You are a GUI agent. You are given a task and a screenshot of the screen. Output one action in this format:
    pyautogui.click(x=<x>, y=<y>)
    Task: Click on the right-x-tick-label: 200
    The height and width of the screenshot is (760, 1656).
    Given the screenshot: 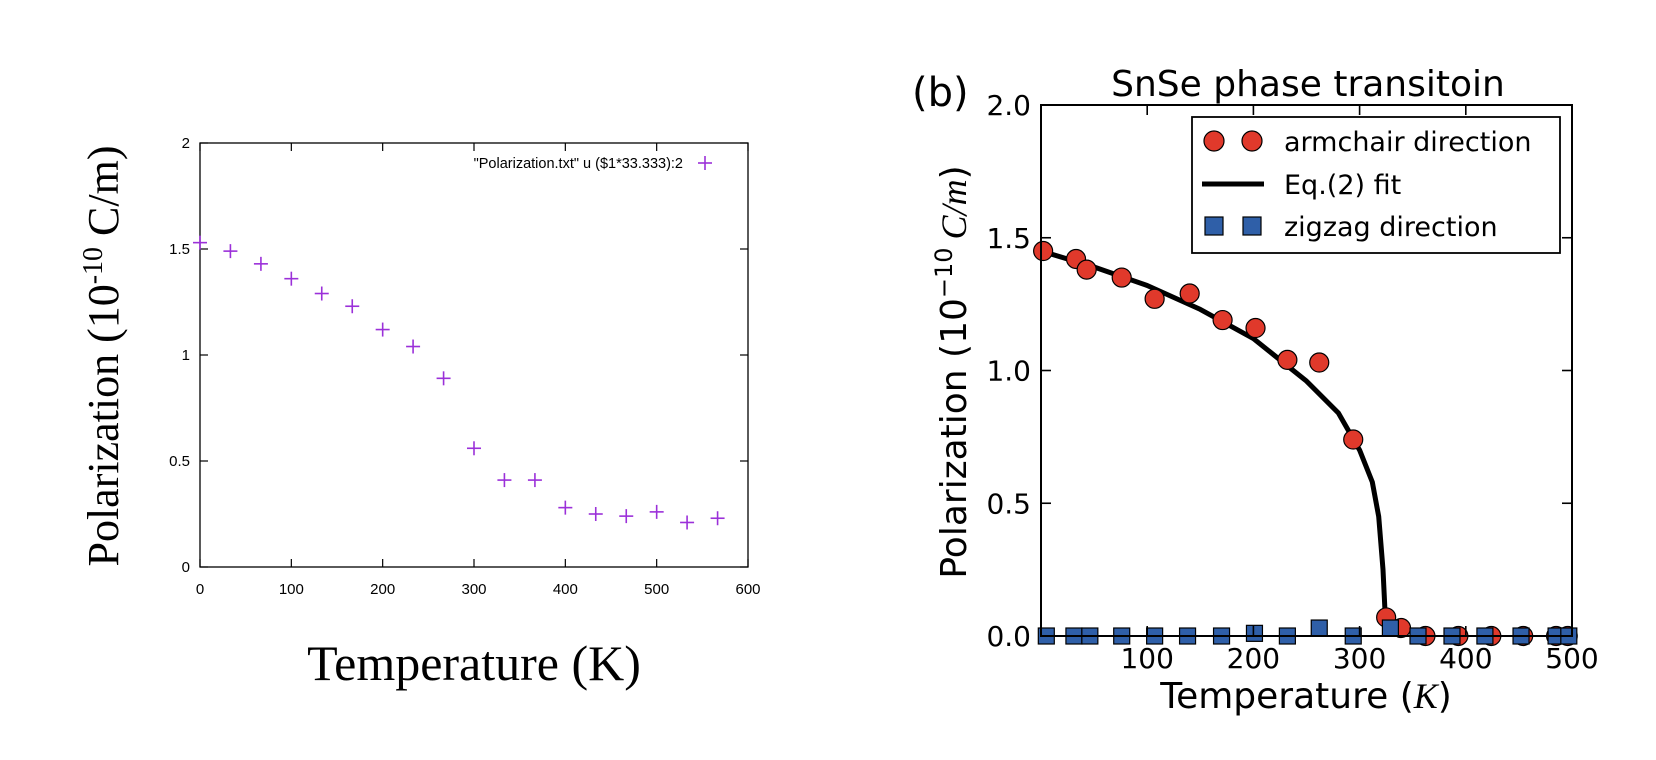 What is the action you would take?
    pyautogui.click(x=1253, y=658)
    